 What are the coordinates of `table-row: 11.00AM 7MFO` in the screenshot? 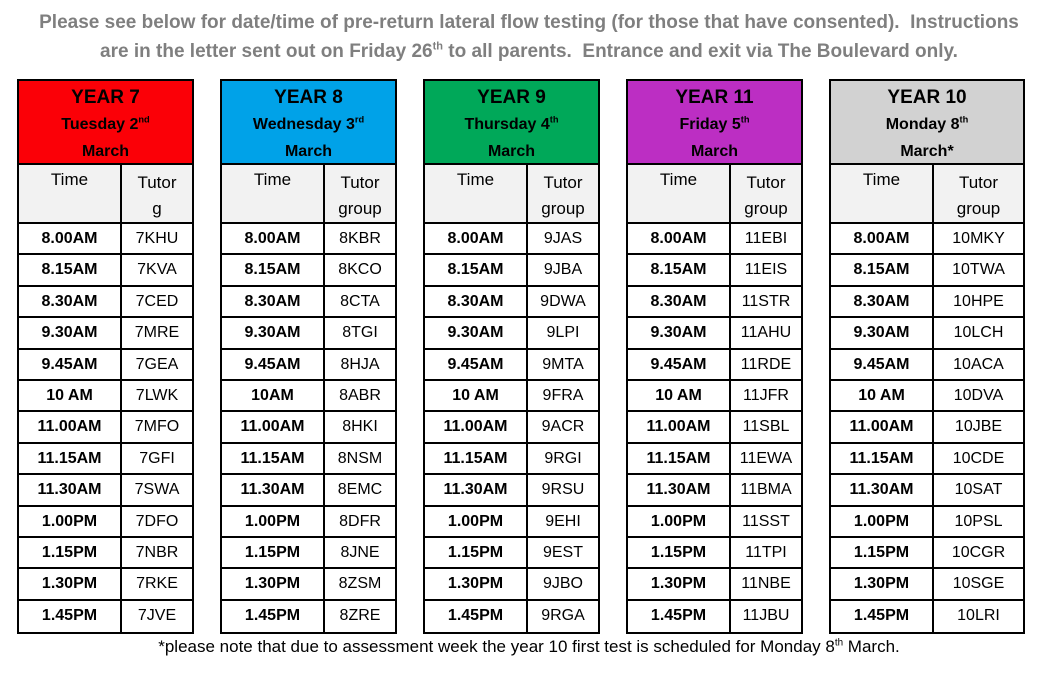 It's located at (105, 428).